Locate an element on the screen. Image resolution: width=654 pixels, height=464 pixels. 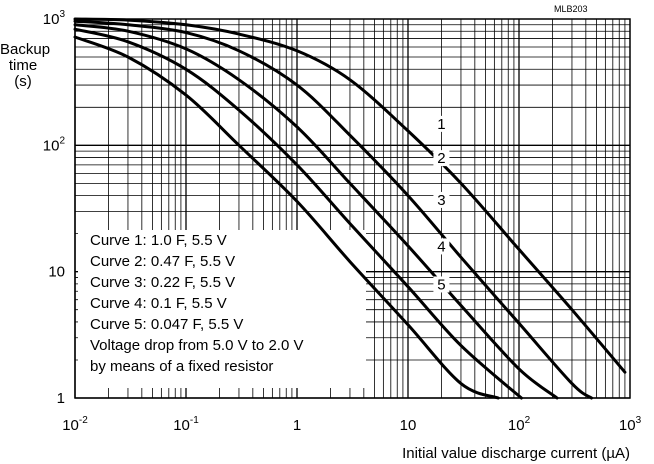
curve-label-2: 2 is located at coordinates (441, 158).